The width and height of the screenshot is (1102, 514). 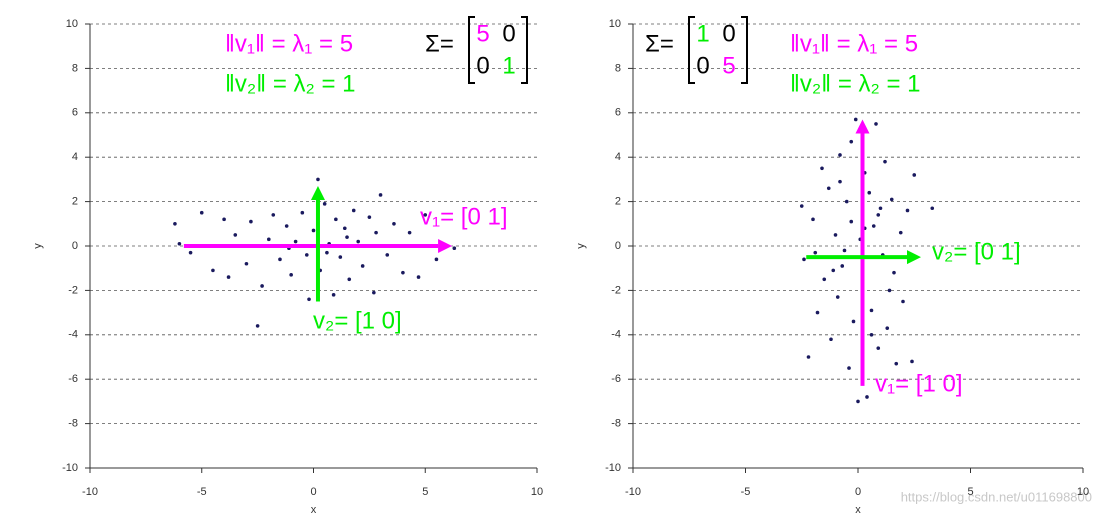 What do you see at coordinates (75, 246) in the screenshot?
I see `y-tick-label: 0` at bounding box center [75, 246].